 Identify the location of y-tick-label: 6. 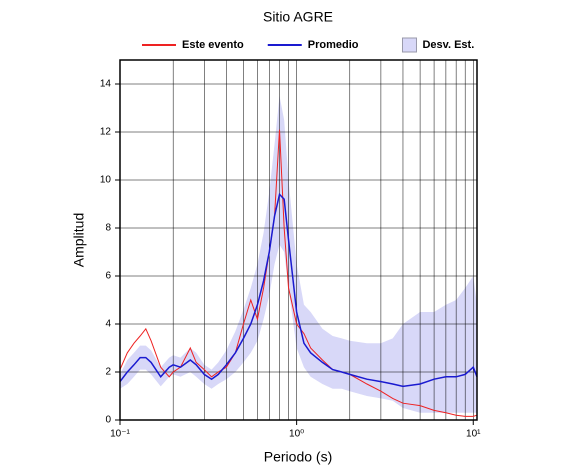
(108, 276).